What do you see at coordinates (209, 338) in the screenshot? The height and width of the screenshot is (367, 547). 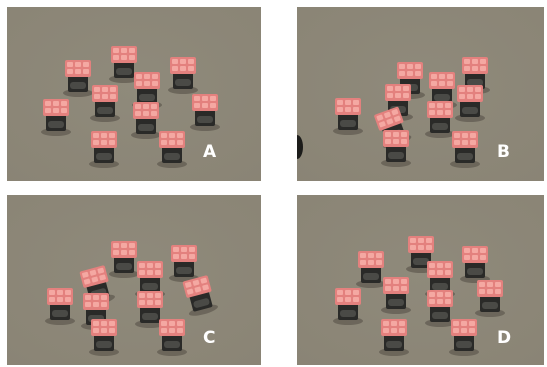 I see `panel-c-label: C` at bounding box center [209, 338].